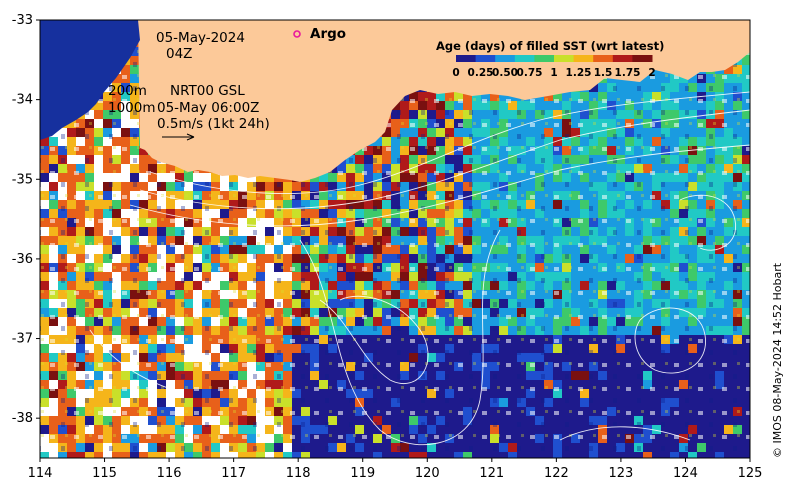 This screenshot has height=492, width=791. I want to click on lat-tick-label: -35, so click(22, 179).